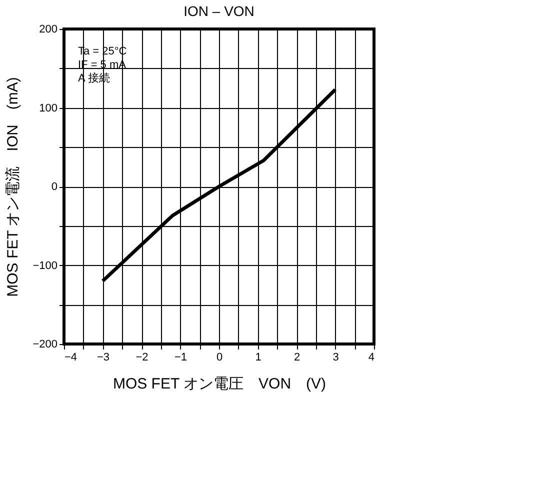 This screenshot has height=501, width=539. I want to click on x-tick-label: 2, so click(297, 358).